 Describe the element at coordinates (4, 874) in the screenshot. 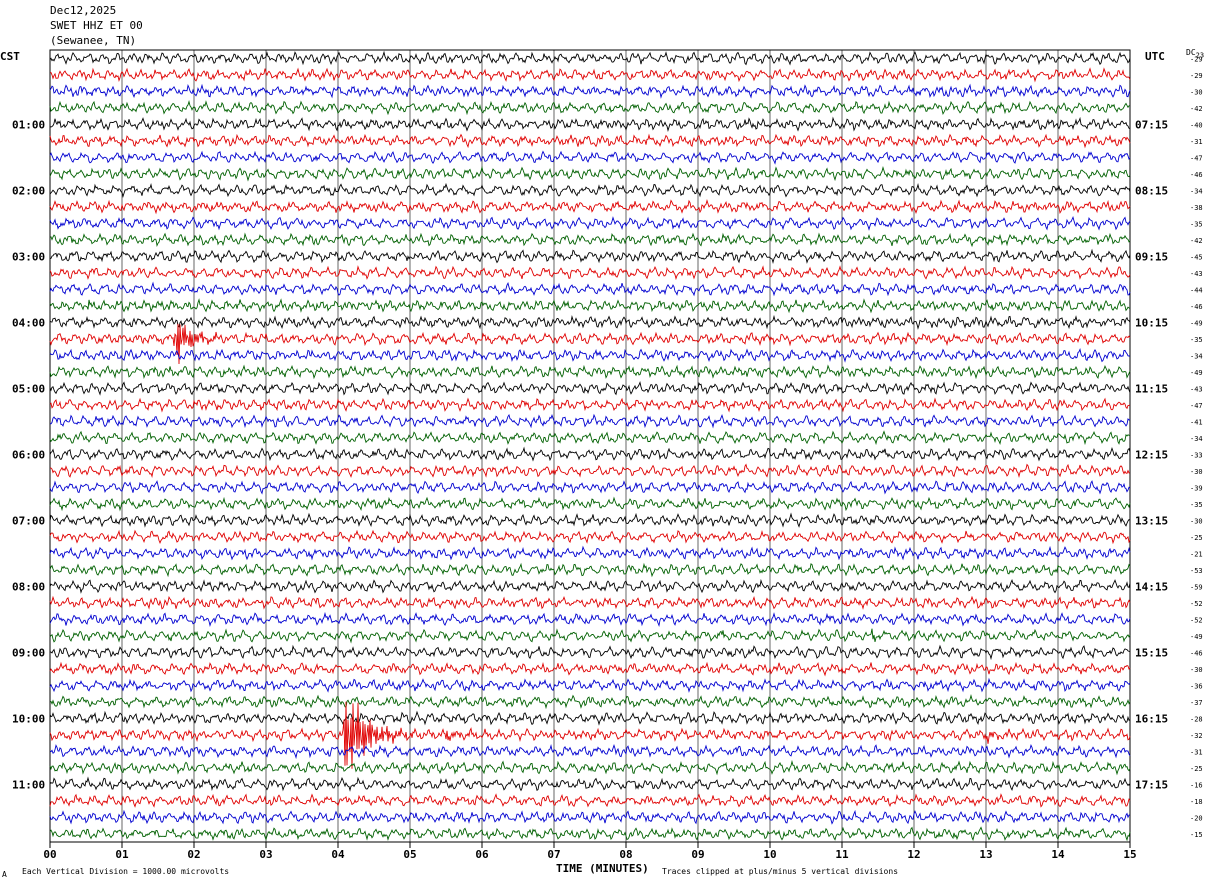

I see `corner-mark: A` at that location.